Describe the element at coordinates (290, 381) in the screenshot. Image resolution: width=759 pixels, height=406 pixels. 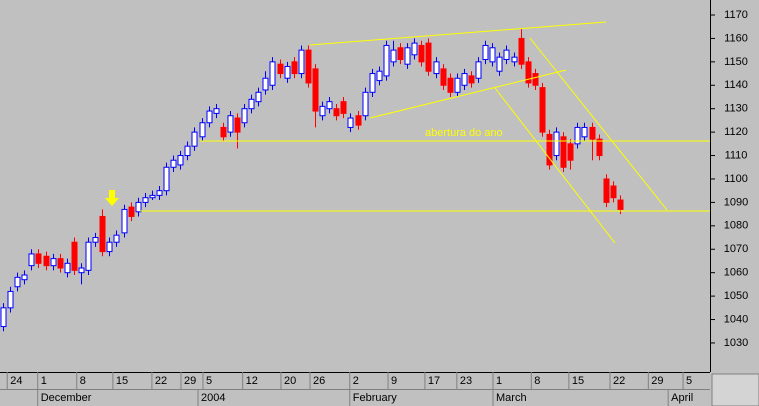
I see `x-tick-label: 20` at that location.